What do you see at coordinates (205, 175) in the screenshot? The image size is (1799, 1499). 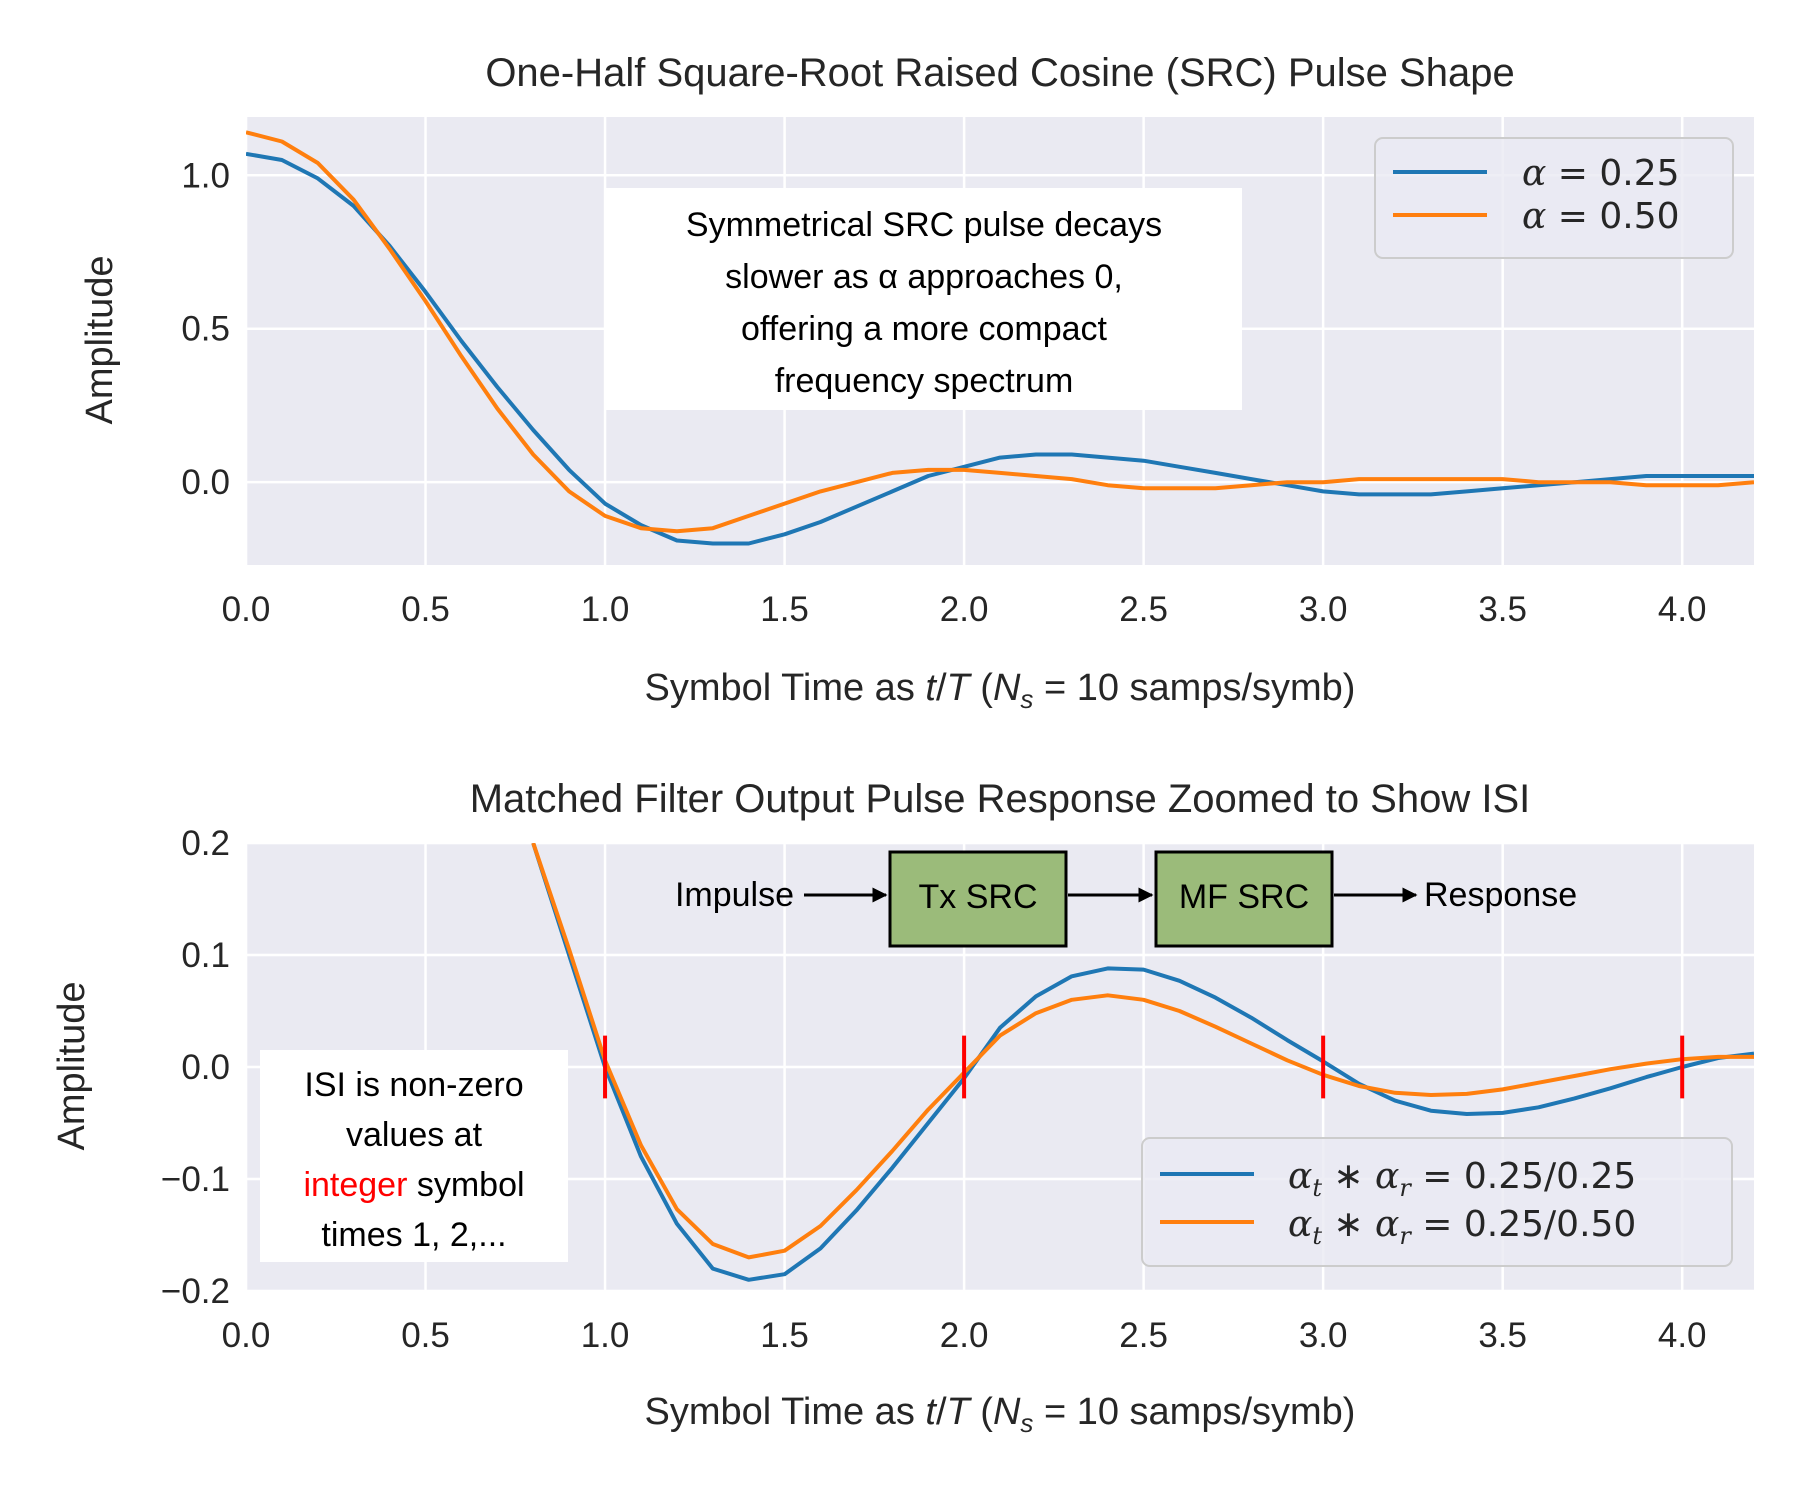 I see `top-y-tick-label: 1.0` at bounding box center [205, 175].